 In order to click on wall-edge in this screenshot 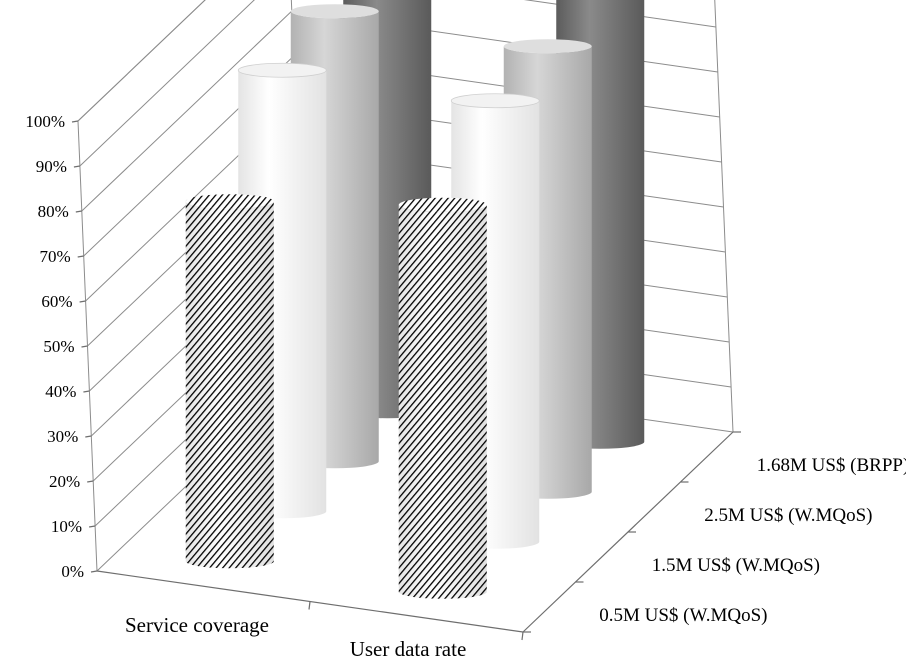, I will do `click(724, 216)`.